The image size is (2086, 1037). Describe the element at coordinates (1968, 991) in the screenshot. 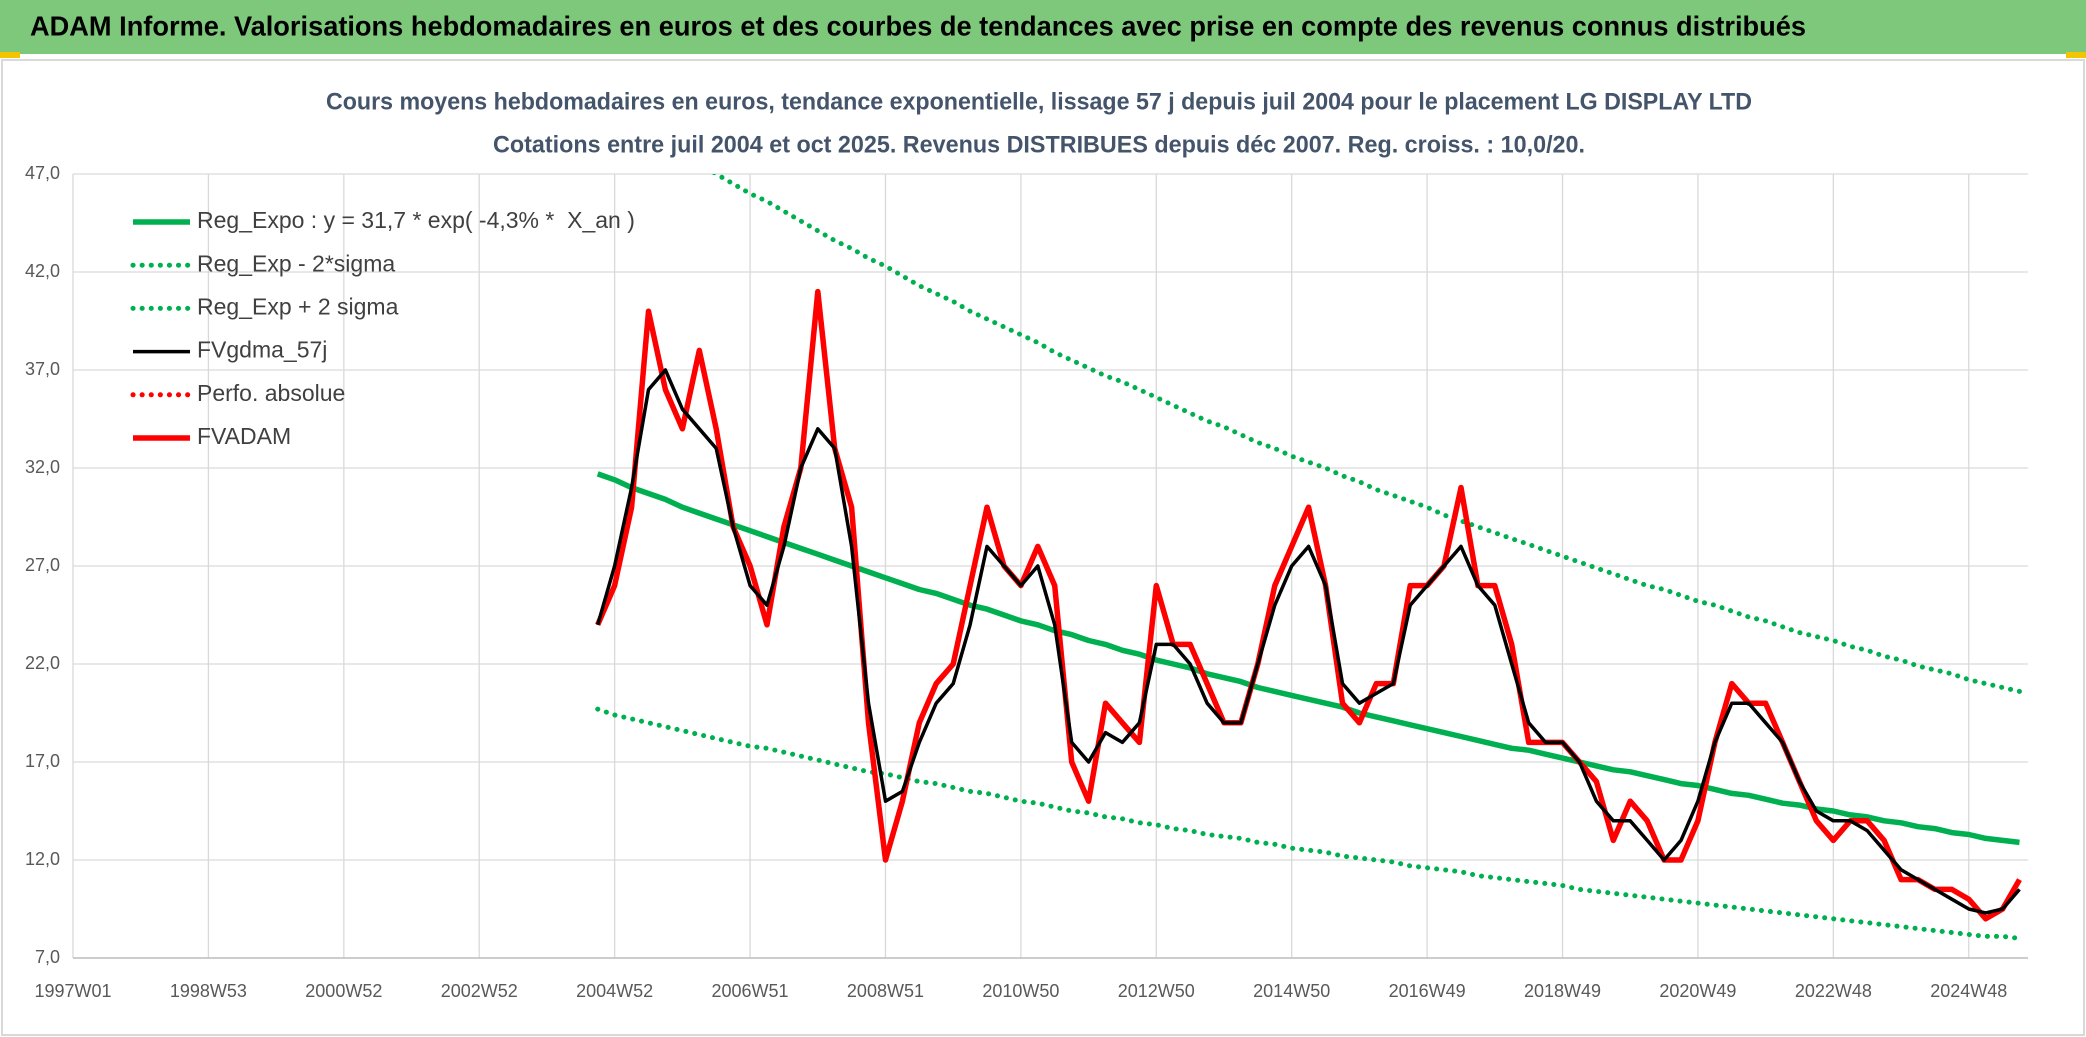

I see `x-tick-label: 2024W48` at that location.